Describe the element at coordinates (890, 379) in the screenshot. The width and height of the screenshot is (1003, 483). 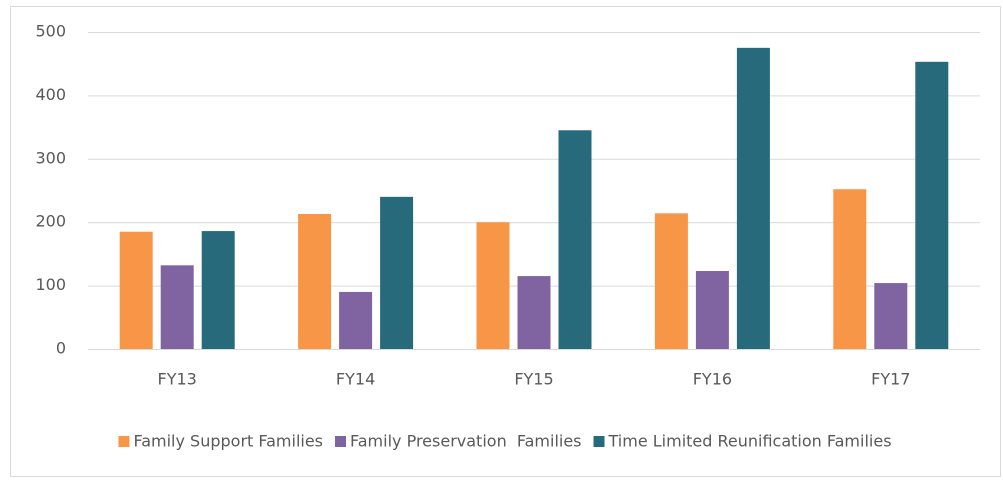
I see `x-tick-label: FY17` at that location.